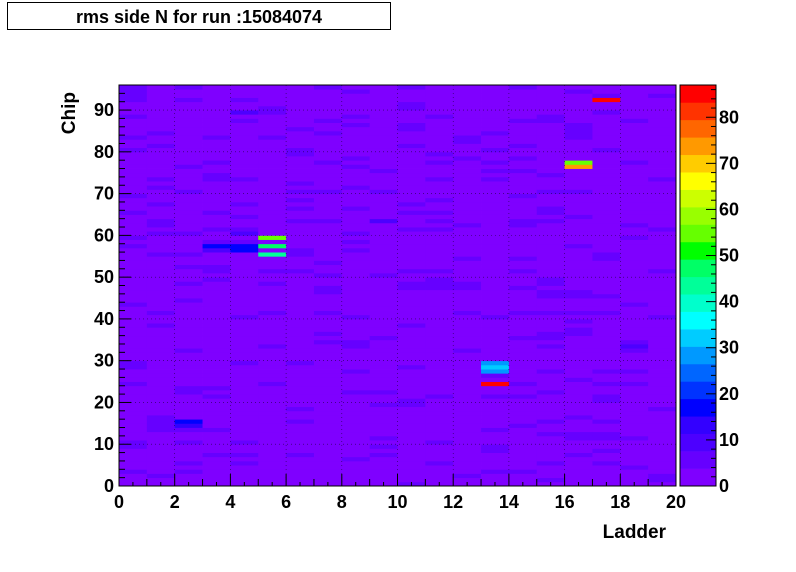 The image size is (796, 572). What do you see at coordinates (635, 532) in the screenshot?
I see `x-axis-label: Ladder` at bounding box center [635, 532].